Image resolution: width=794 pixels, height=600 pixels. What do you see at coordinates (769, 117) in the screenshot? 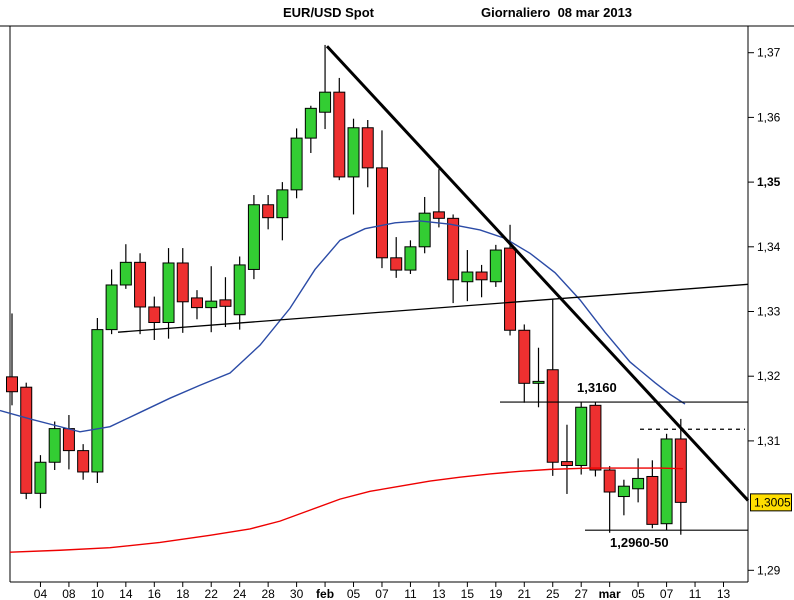
I see `y-tick-label: 1,36` at bounding box center [769, 117].